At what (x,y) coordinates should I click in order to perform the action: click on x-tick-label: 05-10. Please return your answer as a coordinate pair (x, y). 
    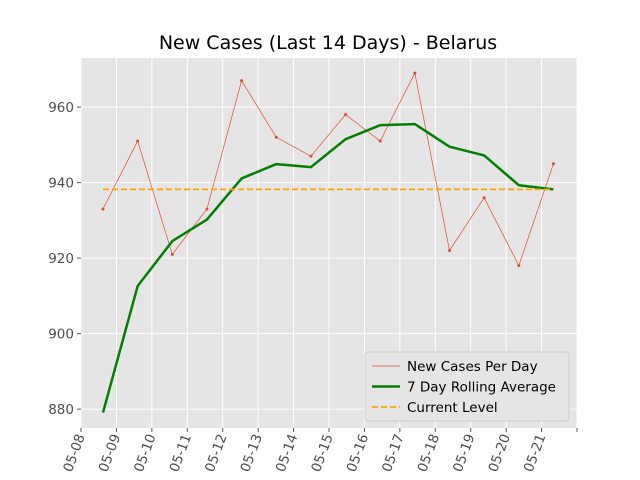
    Looking at the image, I should click on (145, 453).